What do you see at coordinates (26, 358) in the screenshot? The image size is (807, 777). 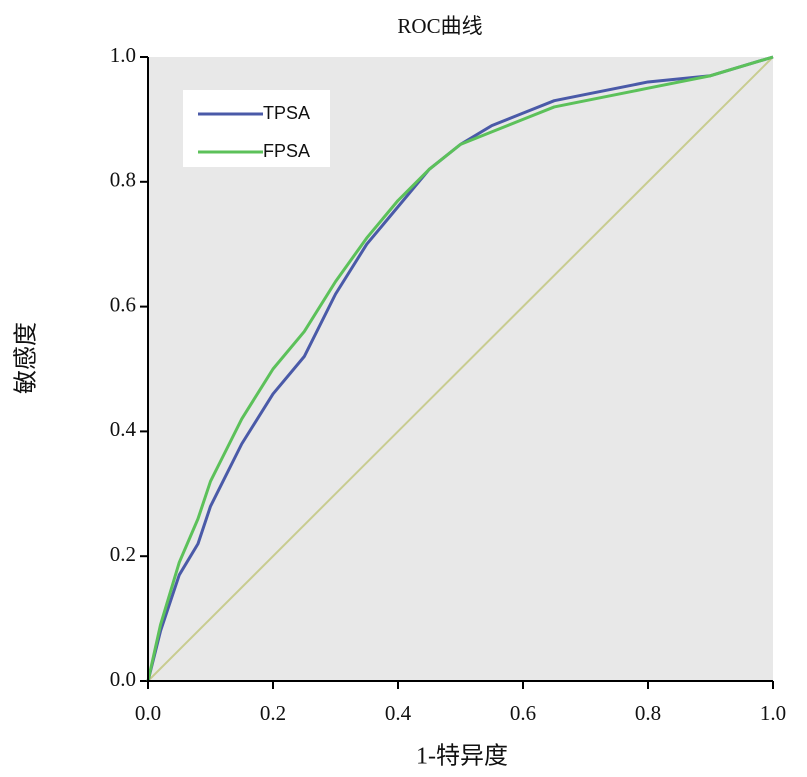 I see `y-axis-label: 敏感度` at bounding box center [26, 358].